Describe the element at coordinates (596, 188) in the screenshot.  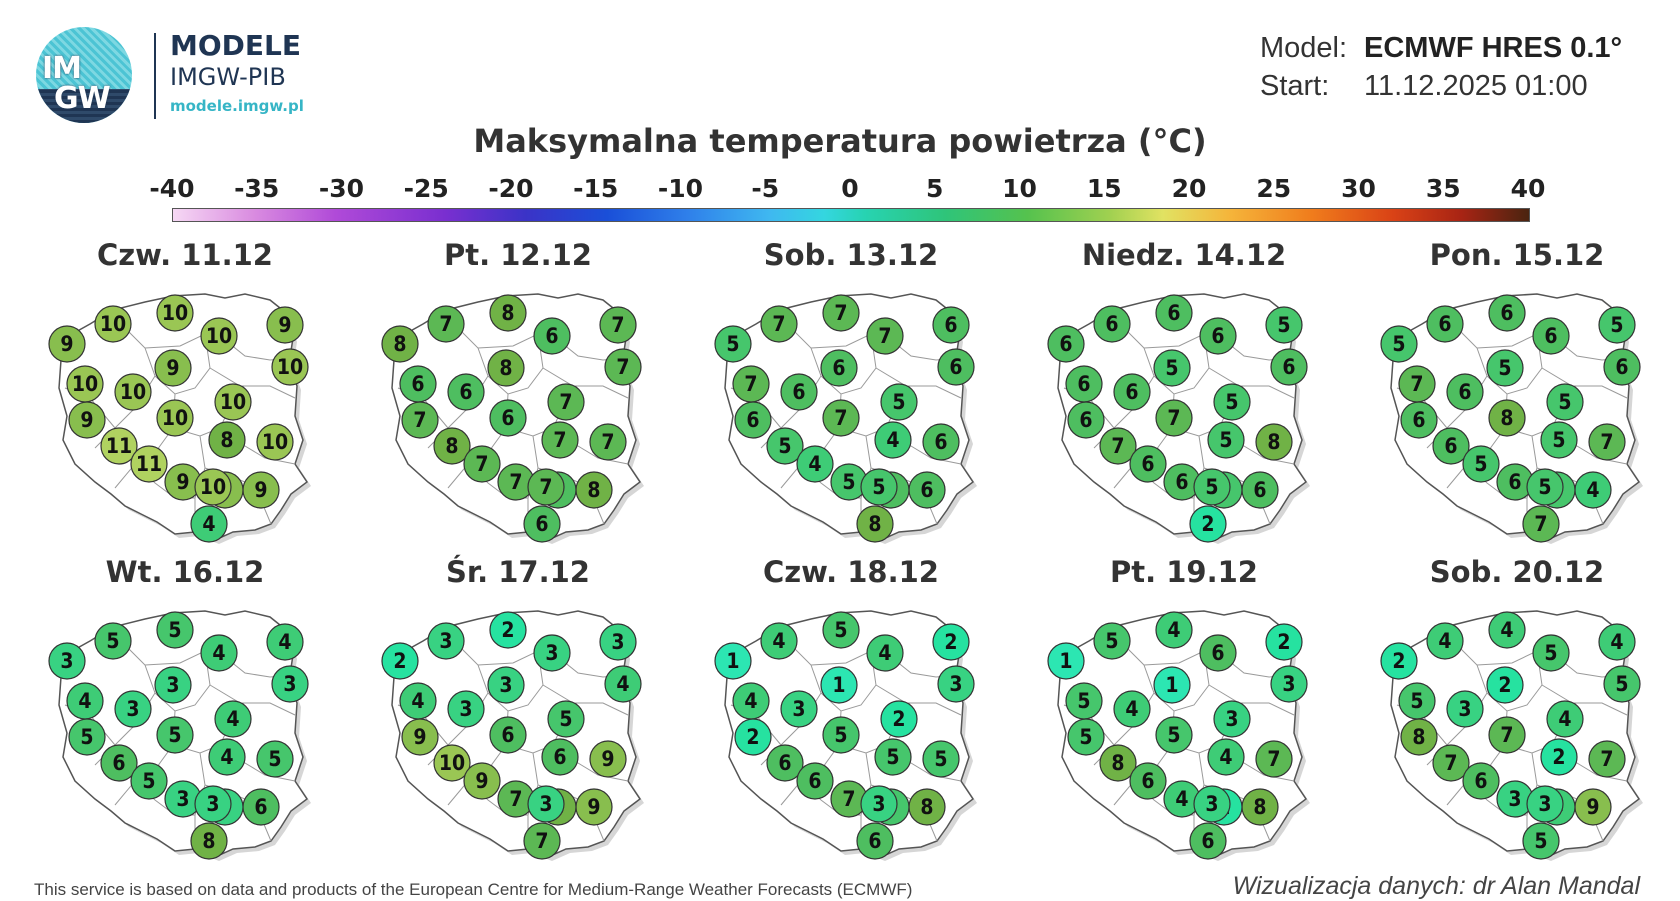
I see `scale-tick-label: -15` at that location.